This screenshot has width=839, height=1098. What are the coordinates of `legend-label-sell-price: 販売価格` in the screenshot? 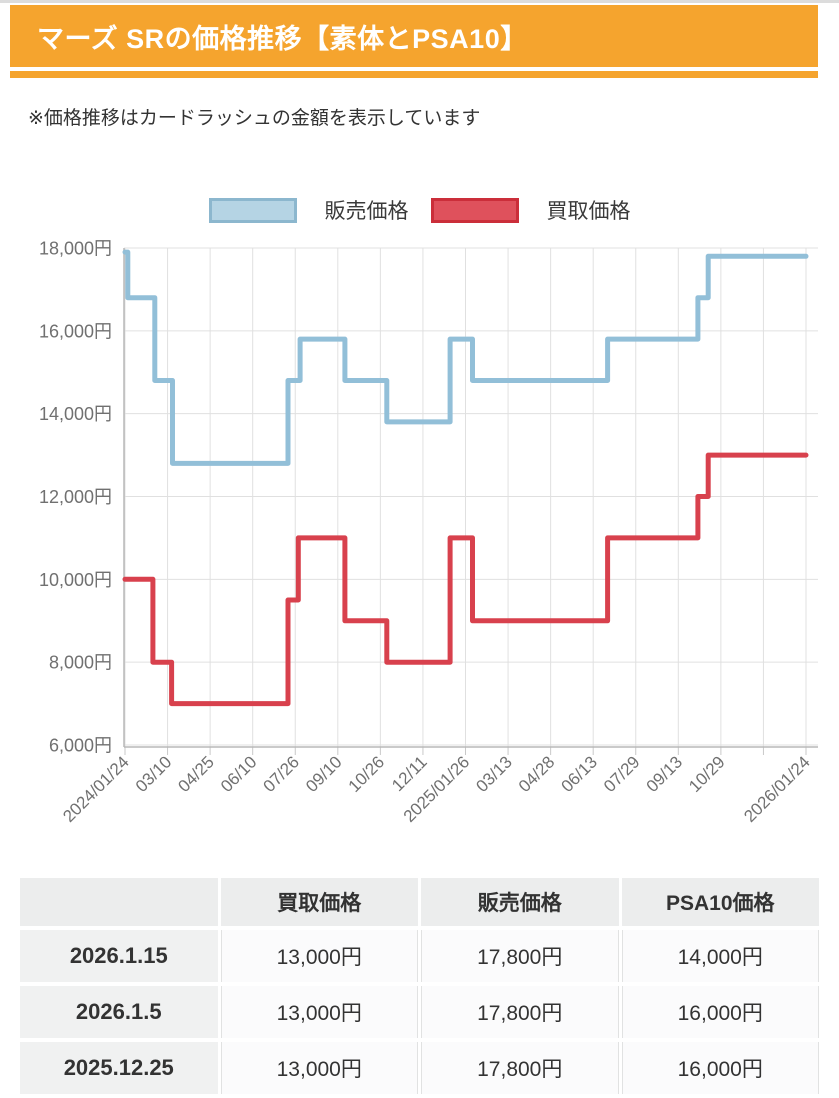 It's located at (366, 211).